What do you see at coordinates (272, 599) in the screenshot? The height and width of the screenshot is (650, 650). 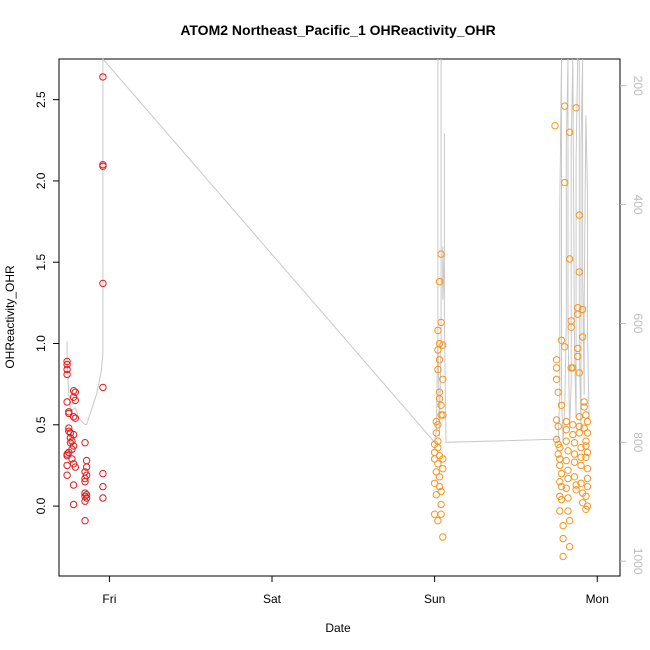 I see `x-tick-label: Sat` at bounding box center [272, 599].